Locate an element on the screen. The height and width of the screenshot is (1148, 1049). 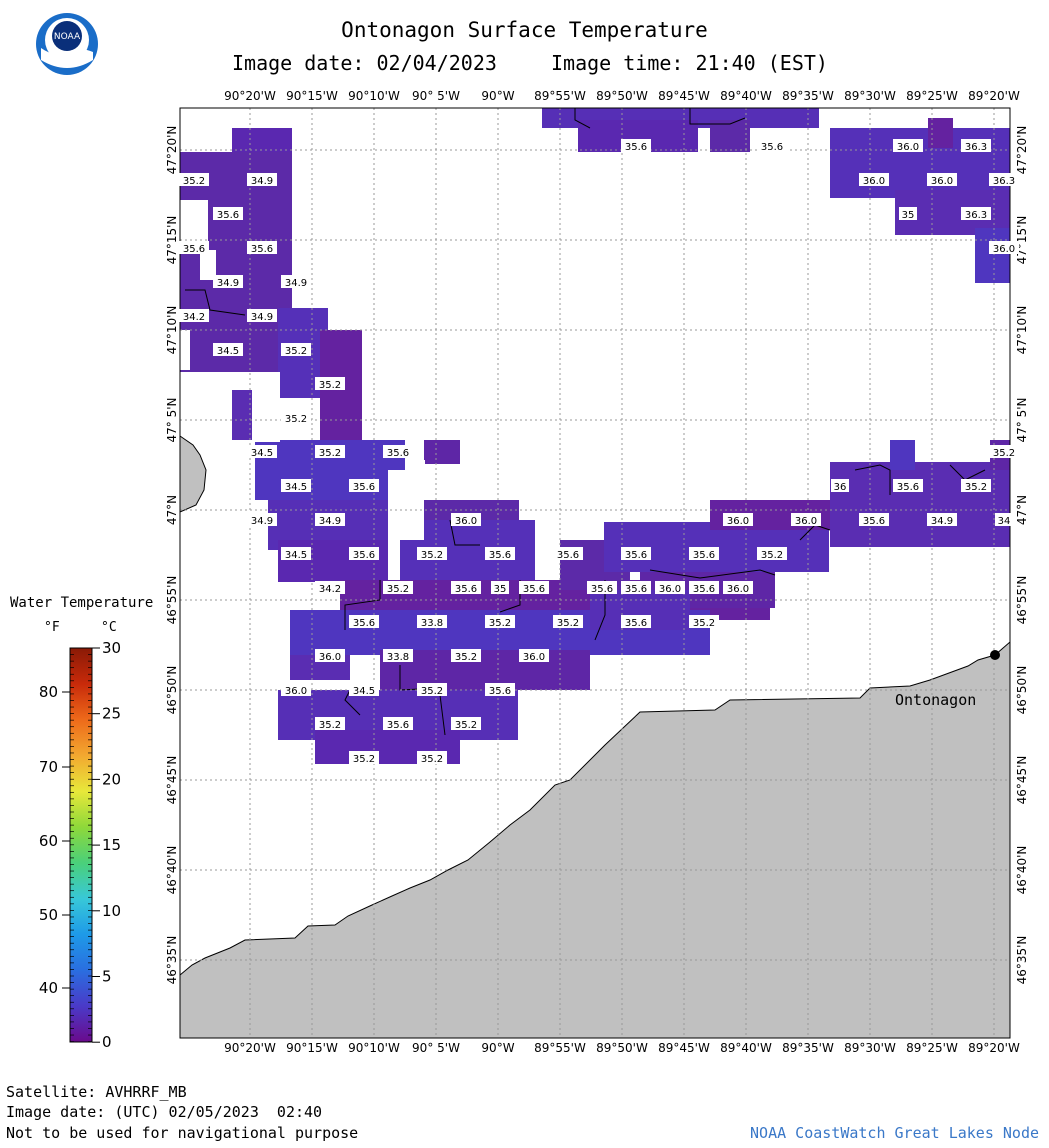
legend-unit-c: °C is located at coordinates (109, 627).